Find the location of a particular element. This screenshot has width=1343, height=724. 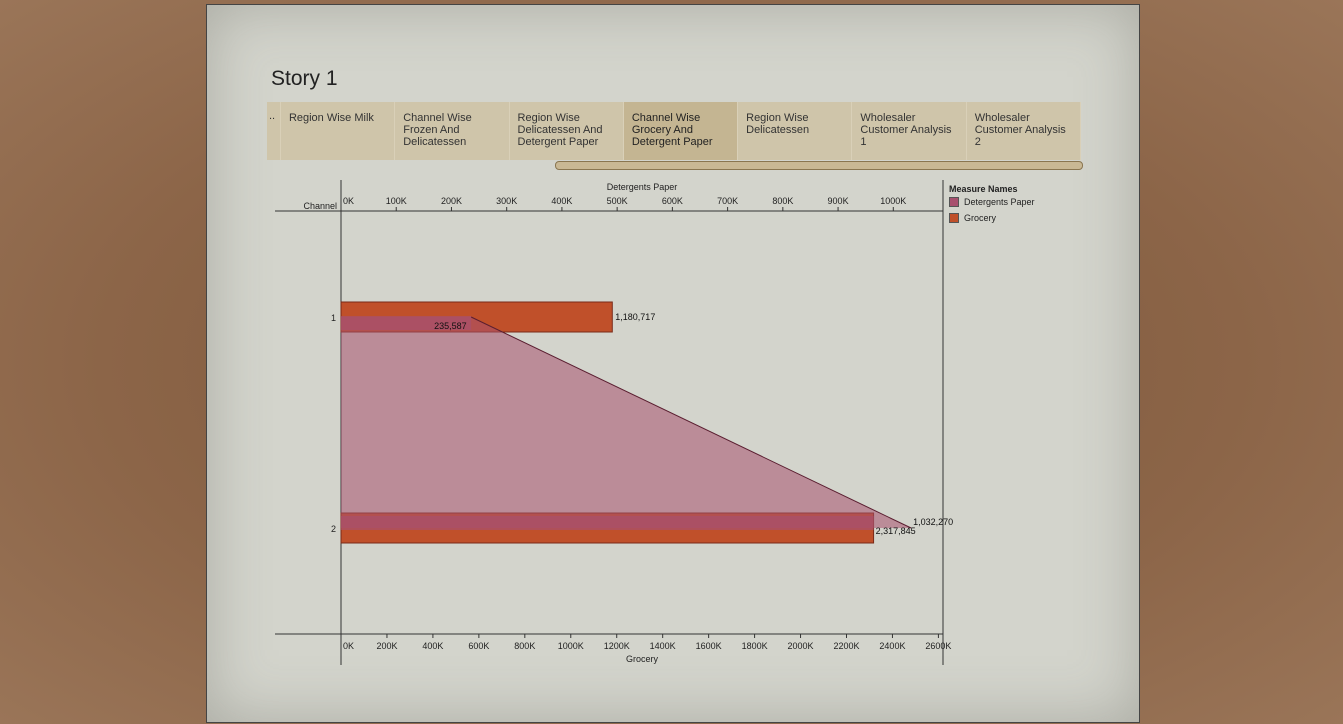

tab-scrollbar is located at coordinates (819, 165).